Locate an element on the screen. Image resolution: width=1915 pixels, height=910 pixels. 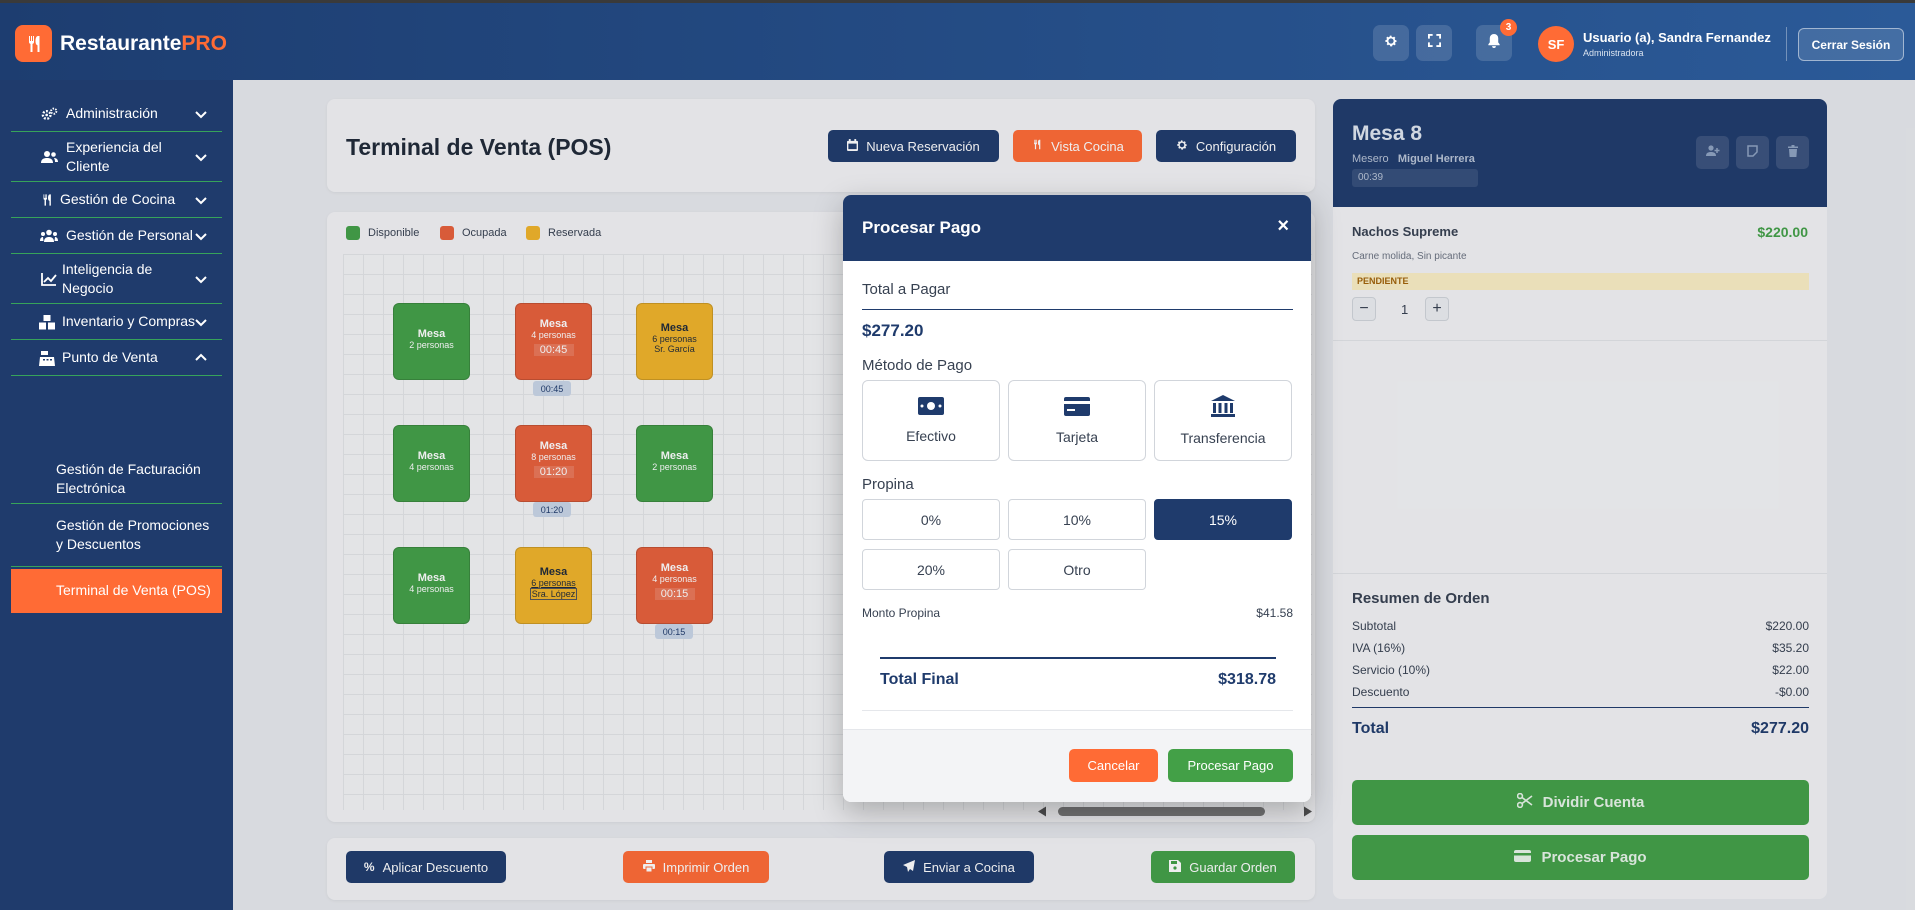
print-icon is located at coordinates (648, 867).